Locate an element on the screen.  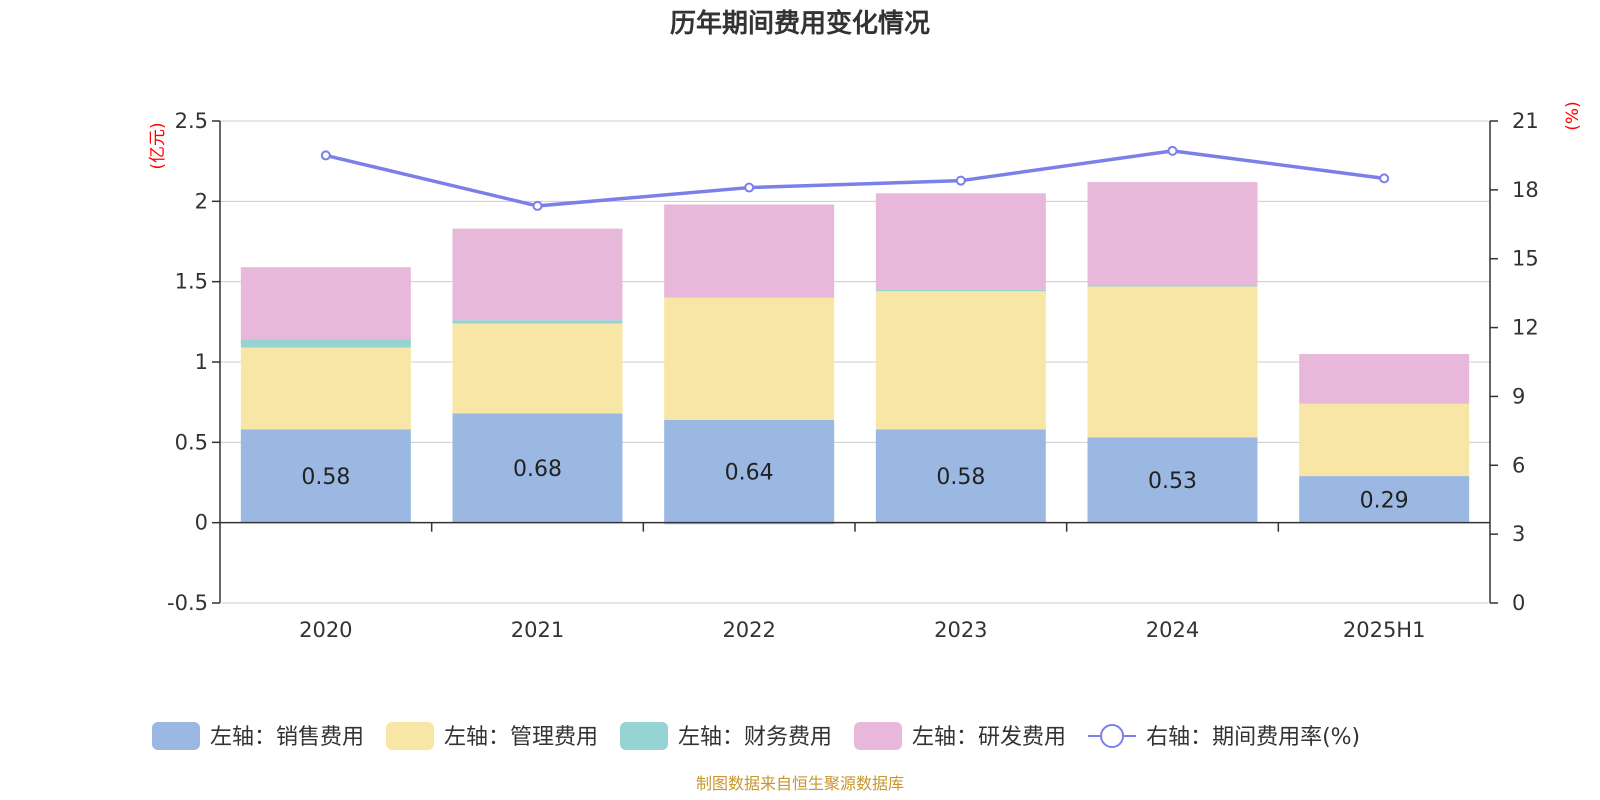
left-tick-label: 1 is located at coordinates (201, 362).